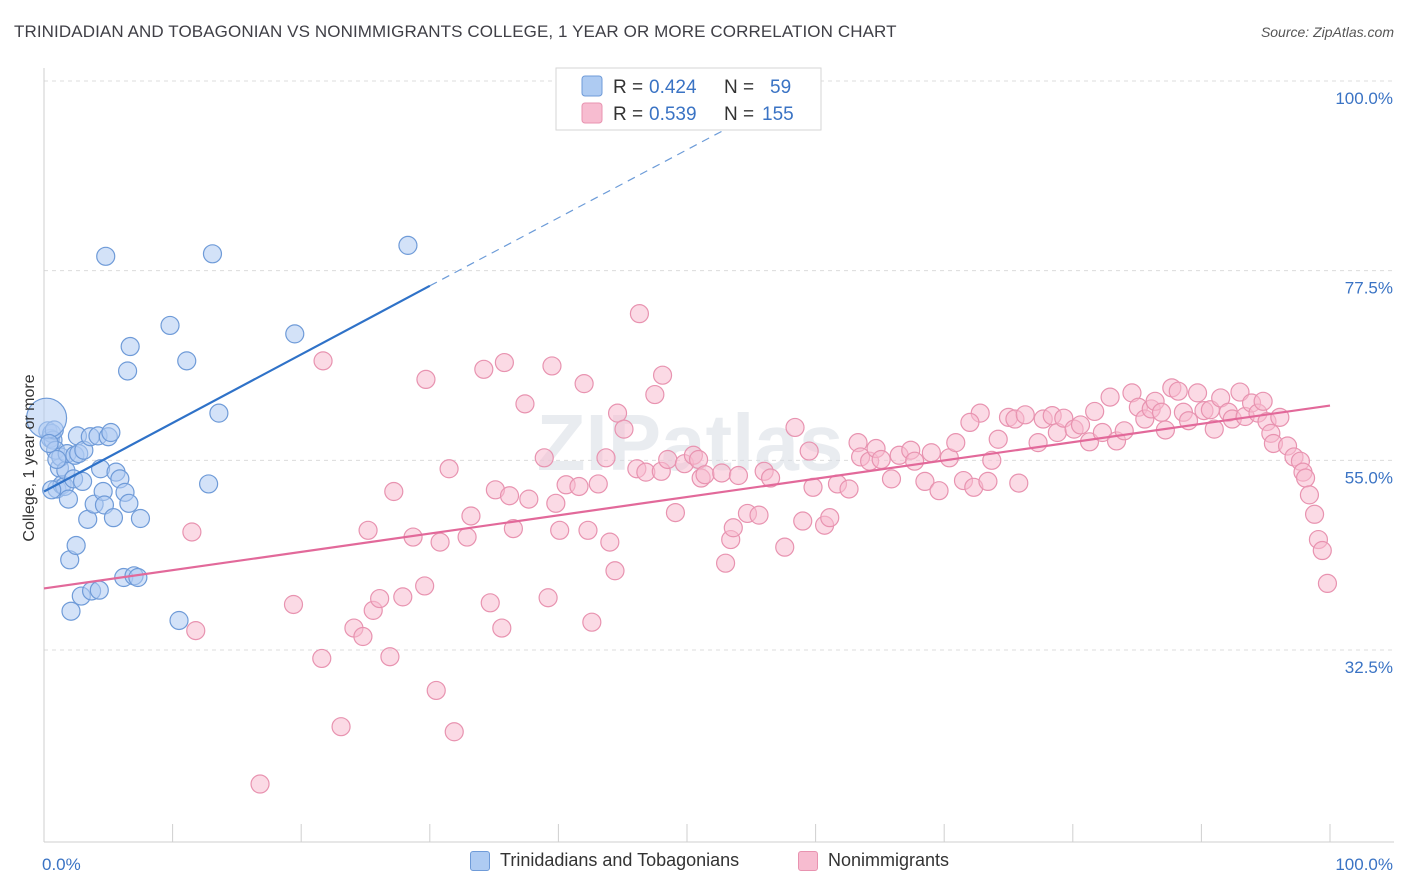 This screenshot has width=1406, height=892. What do you see at coordinates (873, 860) in the screenshot?
I see `bottom-legend-pink: Nonimmigrants` at bounding box center [873, 860].